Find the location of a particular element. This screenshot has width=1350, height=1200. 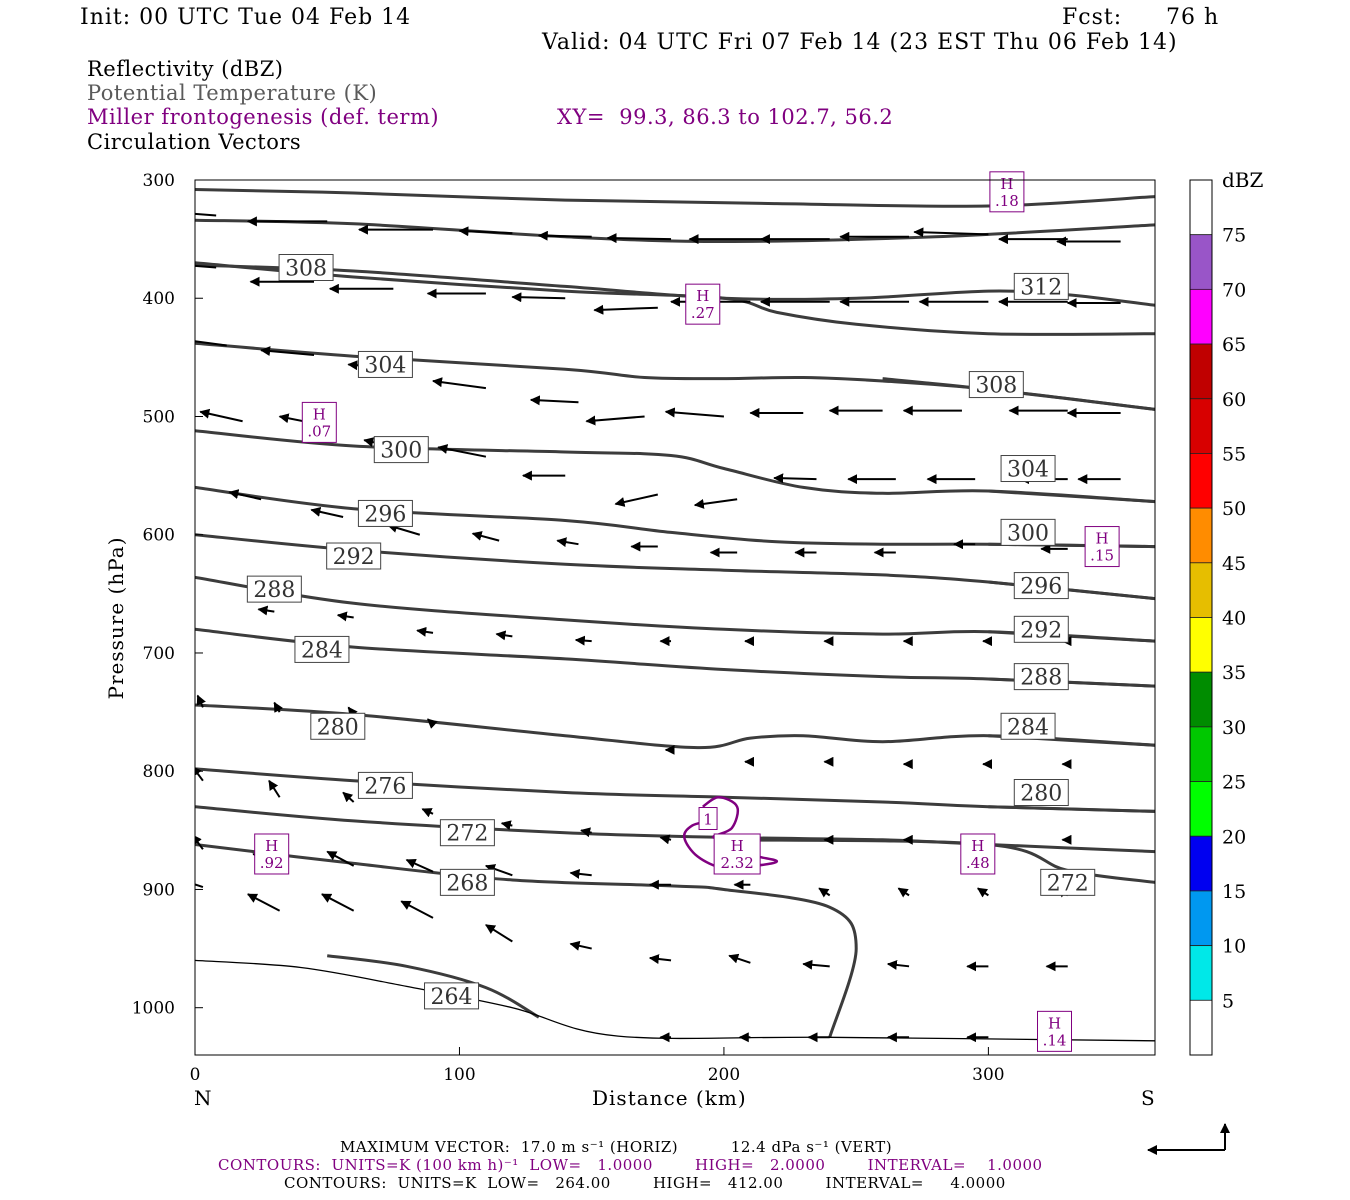

legend-potential-temperature: Potential Temperature (K) is located at coordinates (232, 93).